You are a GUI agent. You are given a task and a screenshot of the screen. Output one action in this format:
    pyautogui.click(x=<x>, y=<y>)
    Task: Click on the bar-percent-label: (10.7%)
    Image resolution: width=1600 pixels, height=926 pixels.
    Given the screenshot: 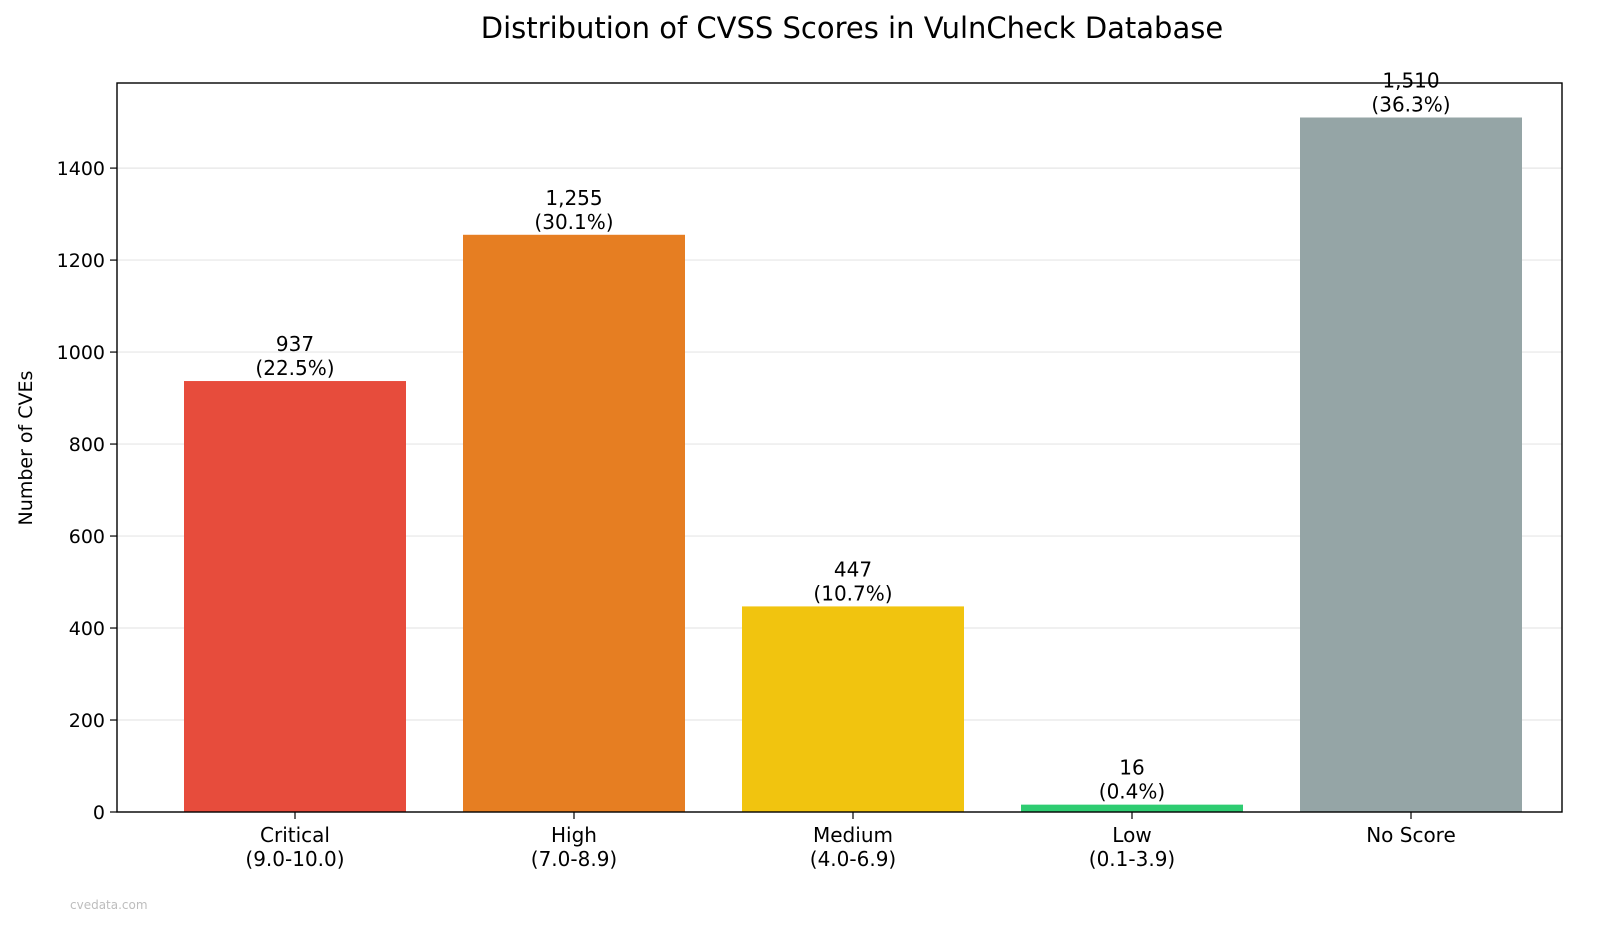 What is the action you would take?
    pyautogui.click(x=852, y=593)
    